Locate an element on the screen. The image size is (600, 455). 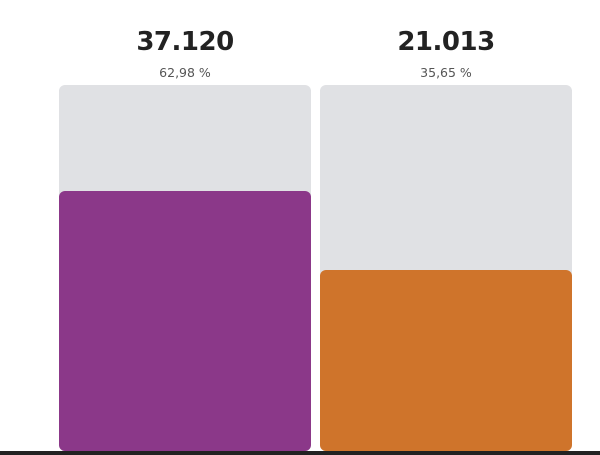
bar-1-value: 37.120 is located at coordinates (185, 42).